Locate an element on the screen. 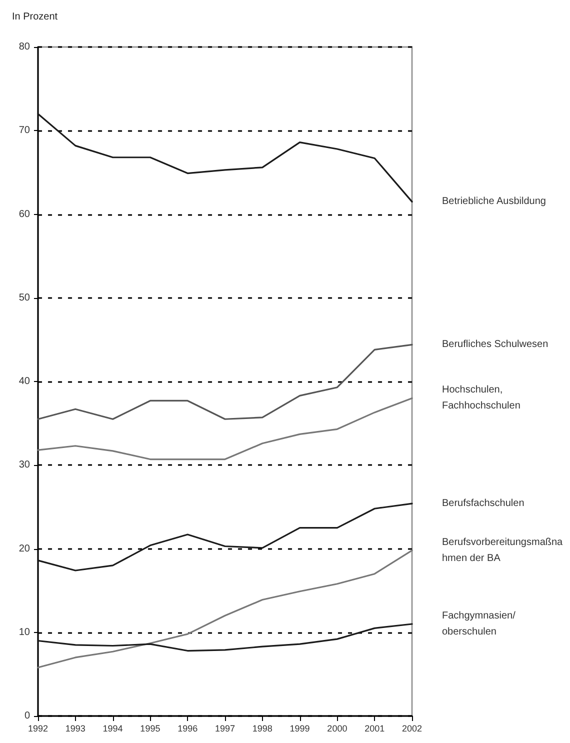 This screenshot has width=570, height=743. text: Berufsvorbereitungsmaßnahmen der BA is located at coordinates (503, 550).